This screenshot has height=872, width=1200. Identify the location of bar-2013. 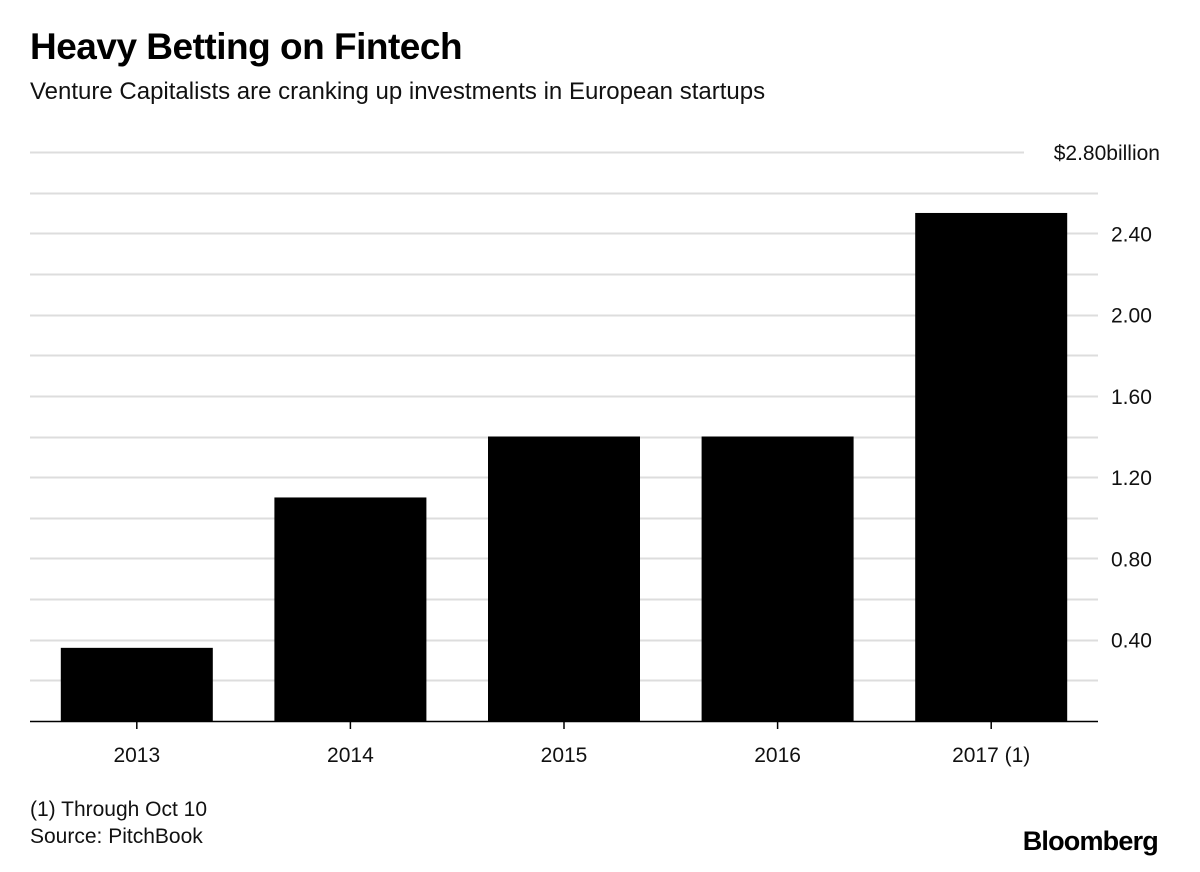
(136, 684).